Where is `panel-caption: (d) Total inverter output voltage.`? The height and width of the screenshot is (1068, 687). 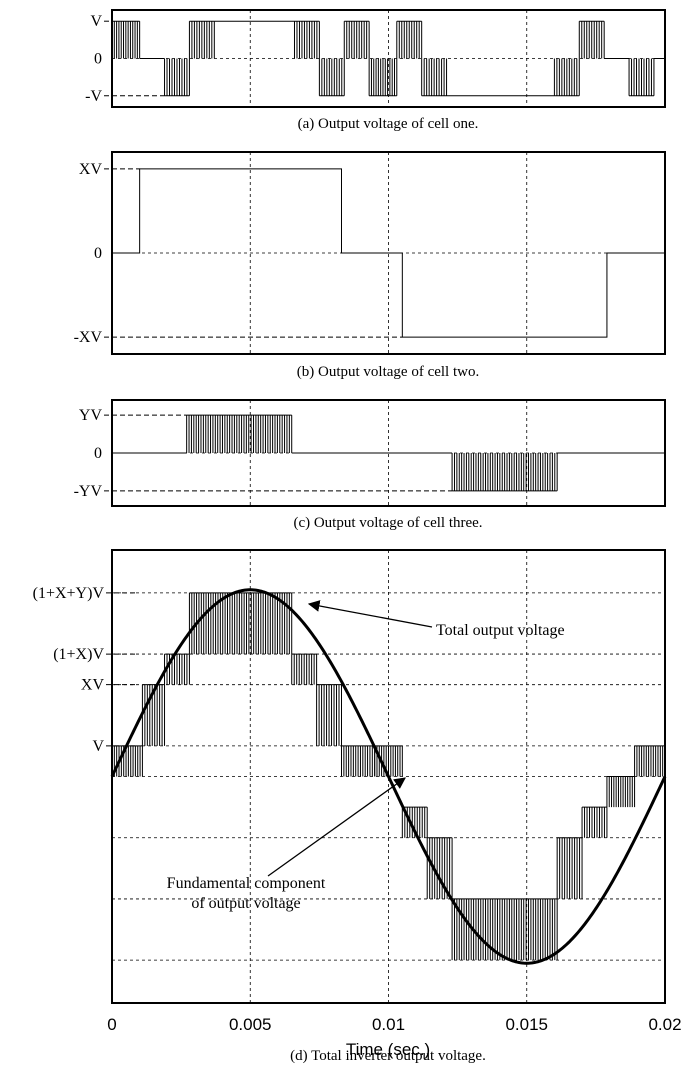
panel-caption: (d) Total inverter output voltage. is located at coordinates (388, 1056).